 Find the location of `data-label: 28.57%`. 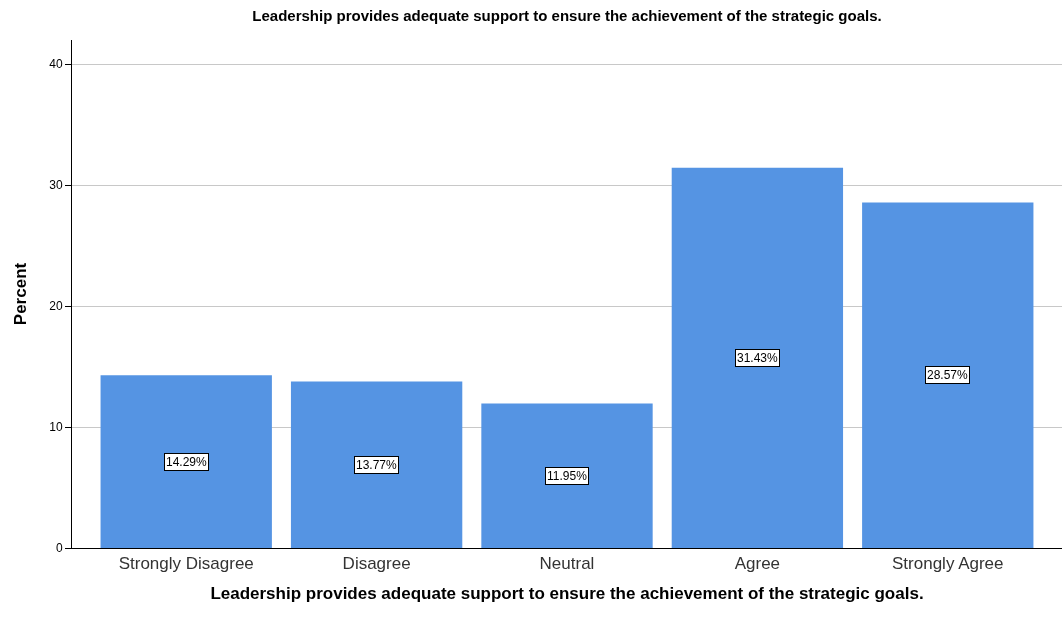

data-label: 28.57% is located at coordinates (948, 375).